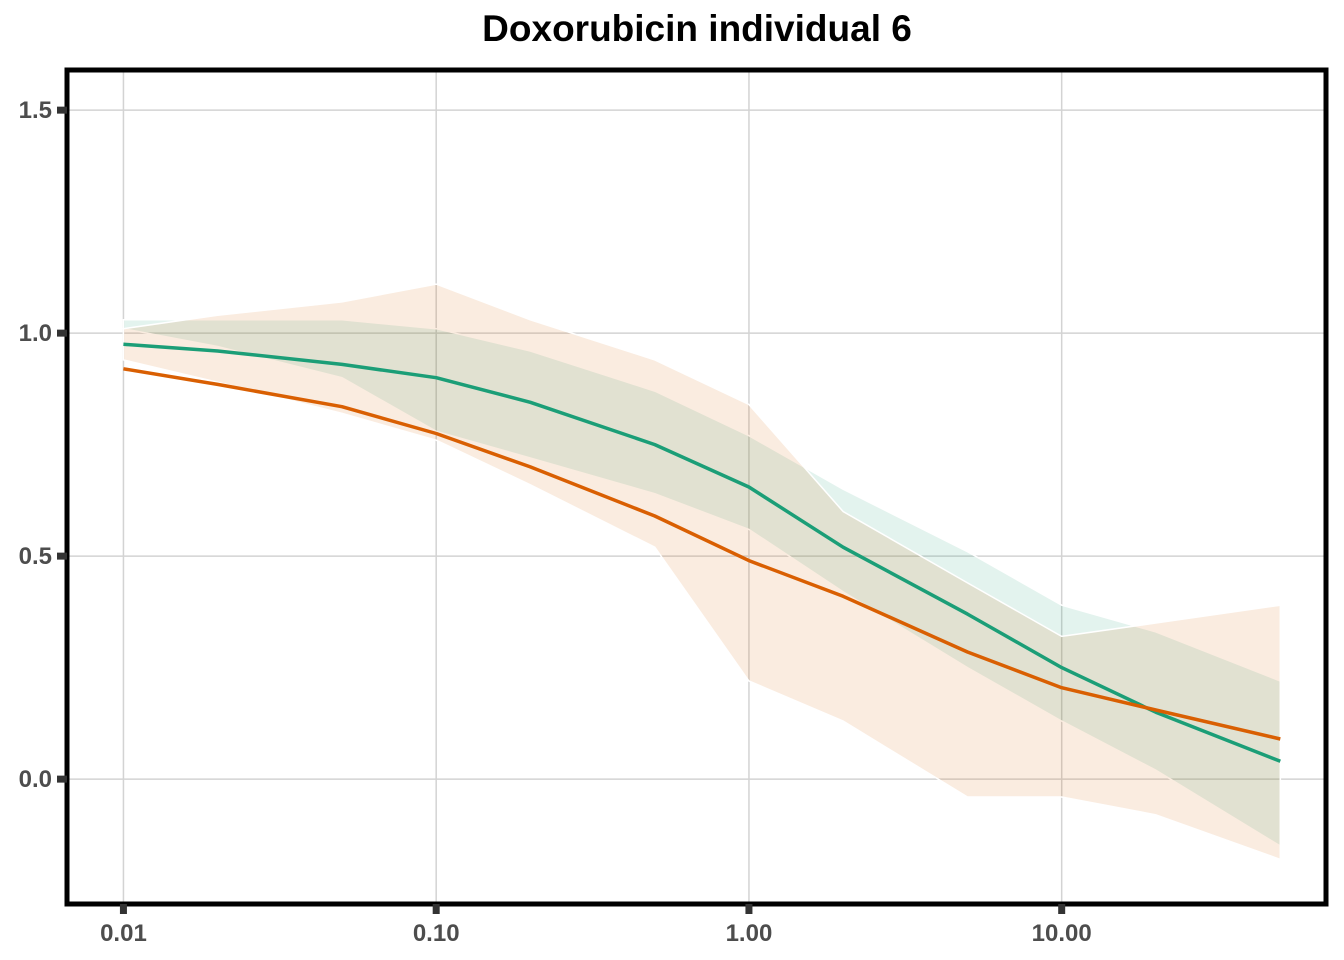 The width and height of the screenshot is (1344, 960). Describe the element at coordinates (35, 110) in the screenshot. I see `y-tick-label: 1.5` at that location.